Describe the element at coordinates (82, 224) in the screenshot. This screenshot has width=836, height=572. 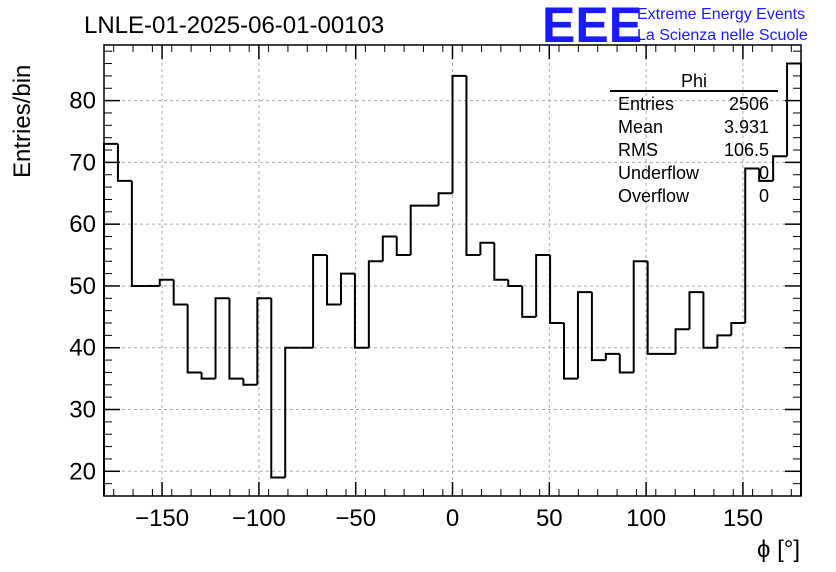
I see `y-tick-label: 60` at that location.